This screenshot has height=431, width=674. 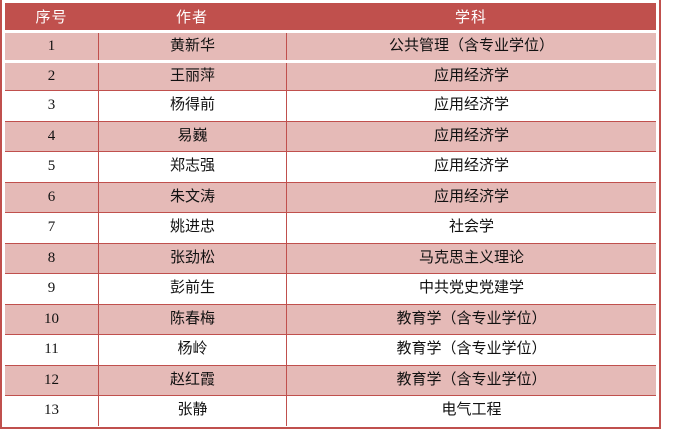 I want to click on header-cell-number: 序号, so click(x=51, y=18).